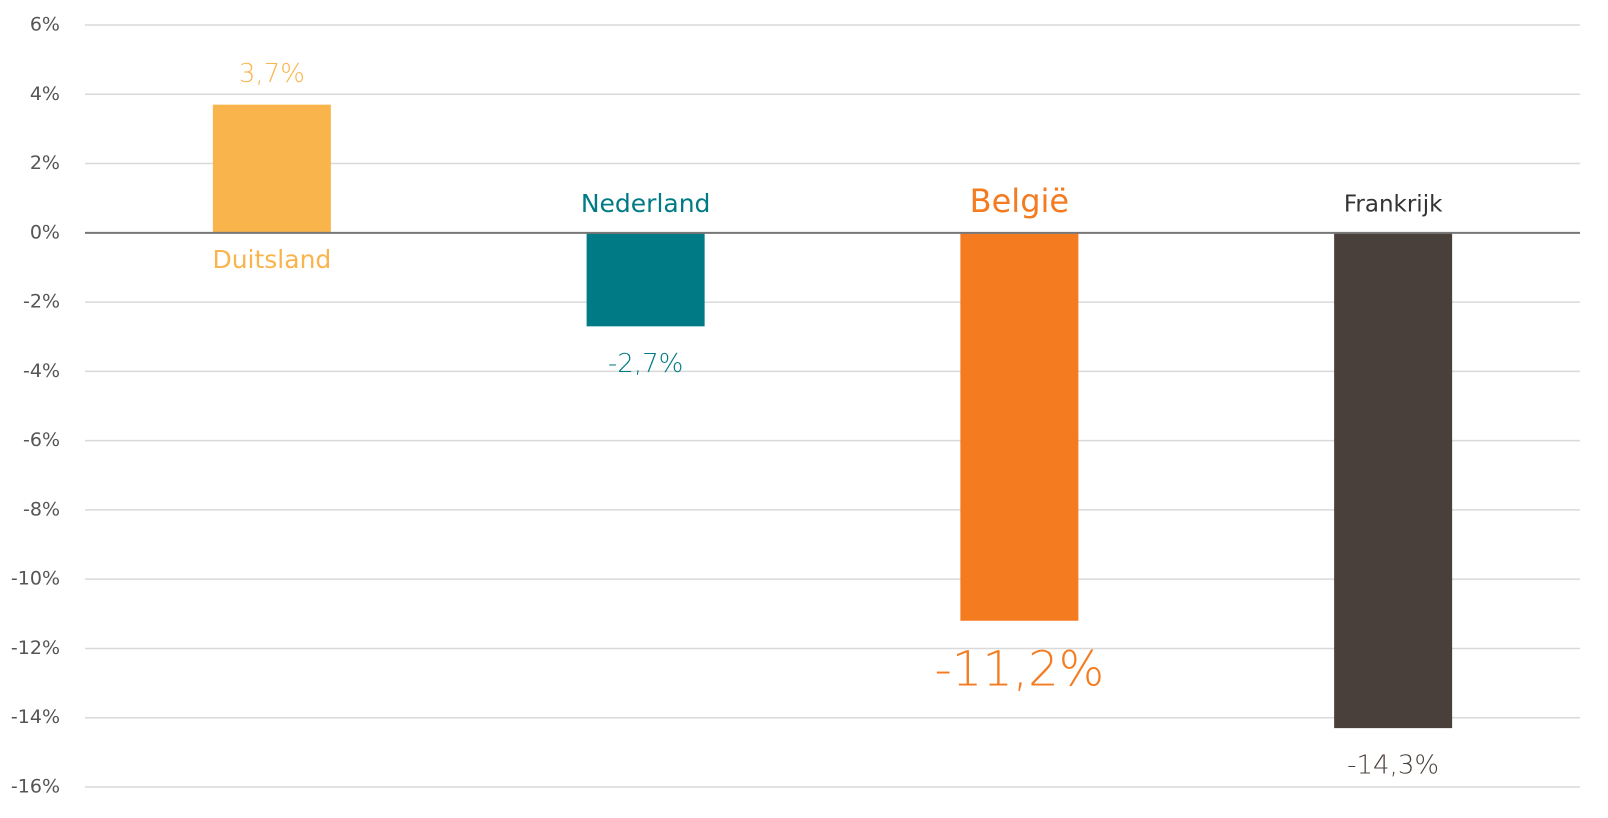 The width and height of the screenshot is (1608, 818). I want to click on y-tick-label: -16%, so click(35, 787).